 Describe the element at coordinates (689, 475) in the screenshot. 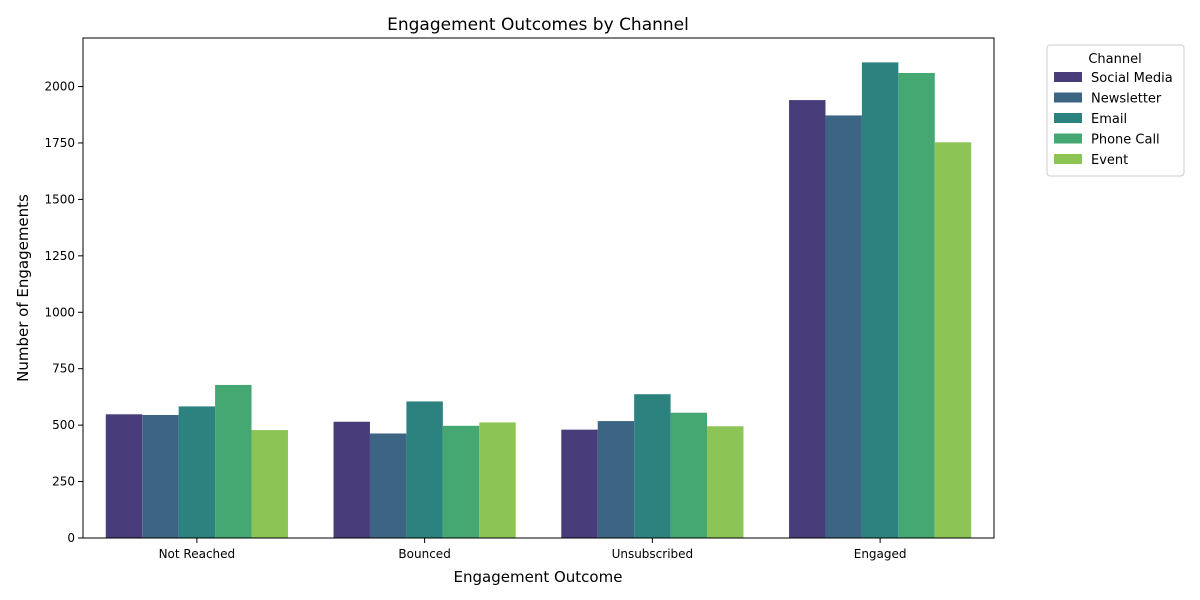

I see `bar-phone-call-unsubscribed` at that location.